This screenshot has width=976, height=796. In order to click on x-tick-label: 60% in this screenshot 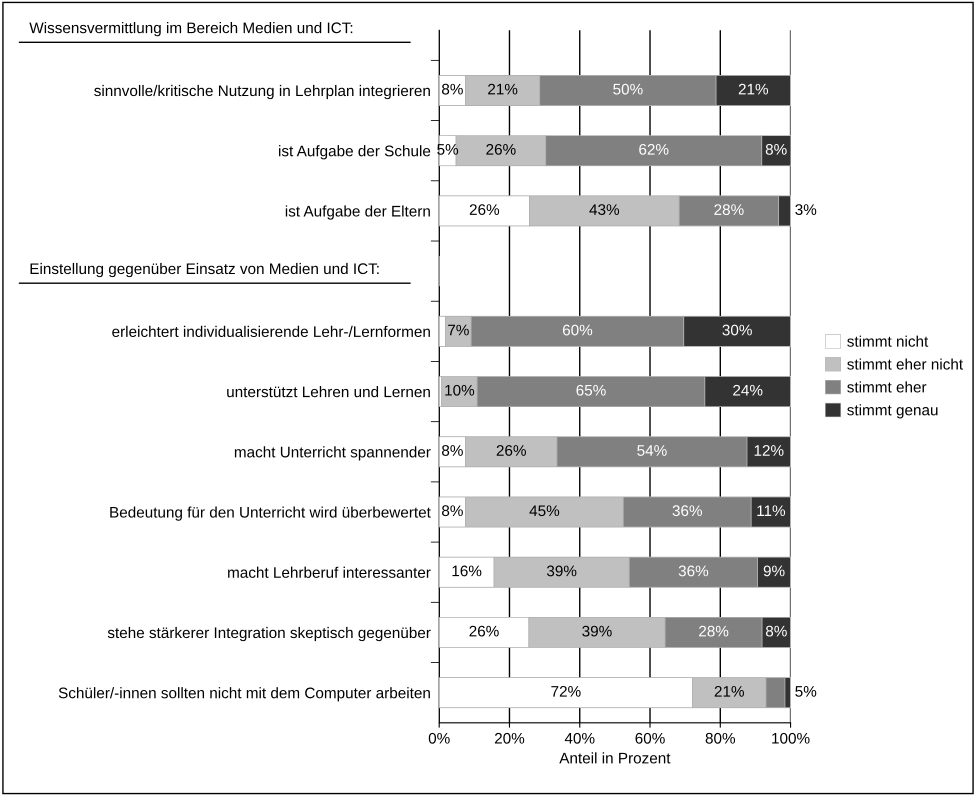, I will do `click(650, 738)`.